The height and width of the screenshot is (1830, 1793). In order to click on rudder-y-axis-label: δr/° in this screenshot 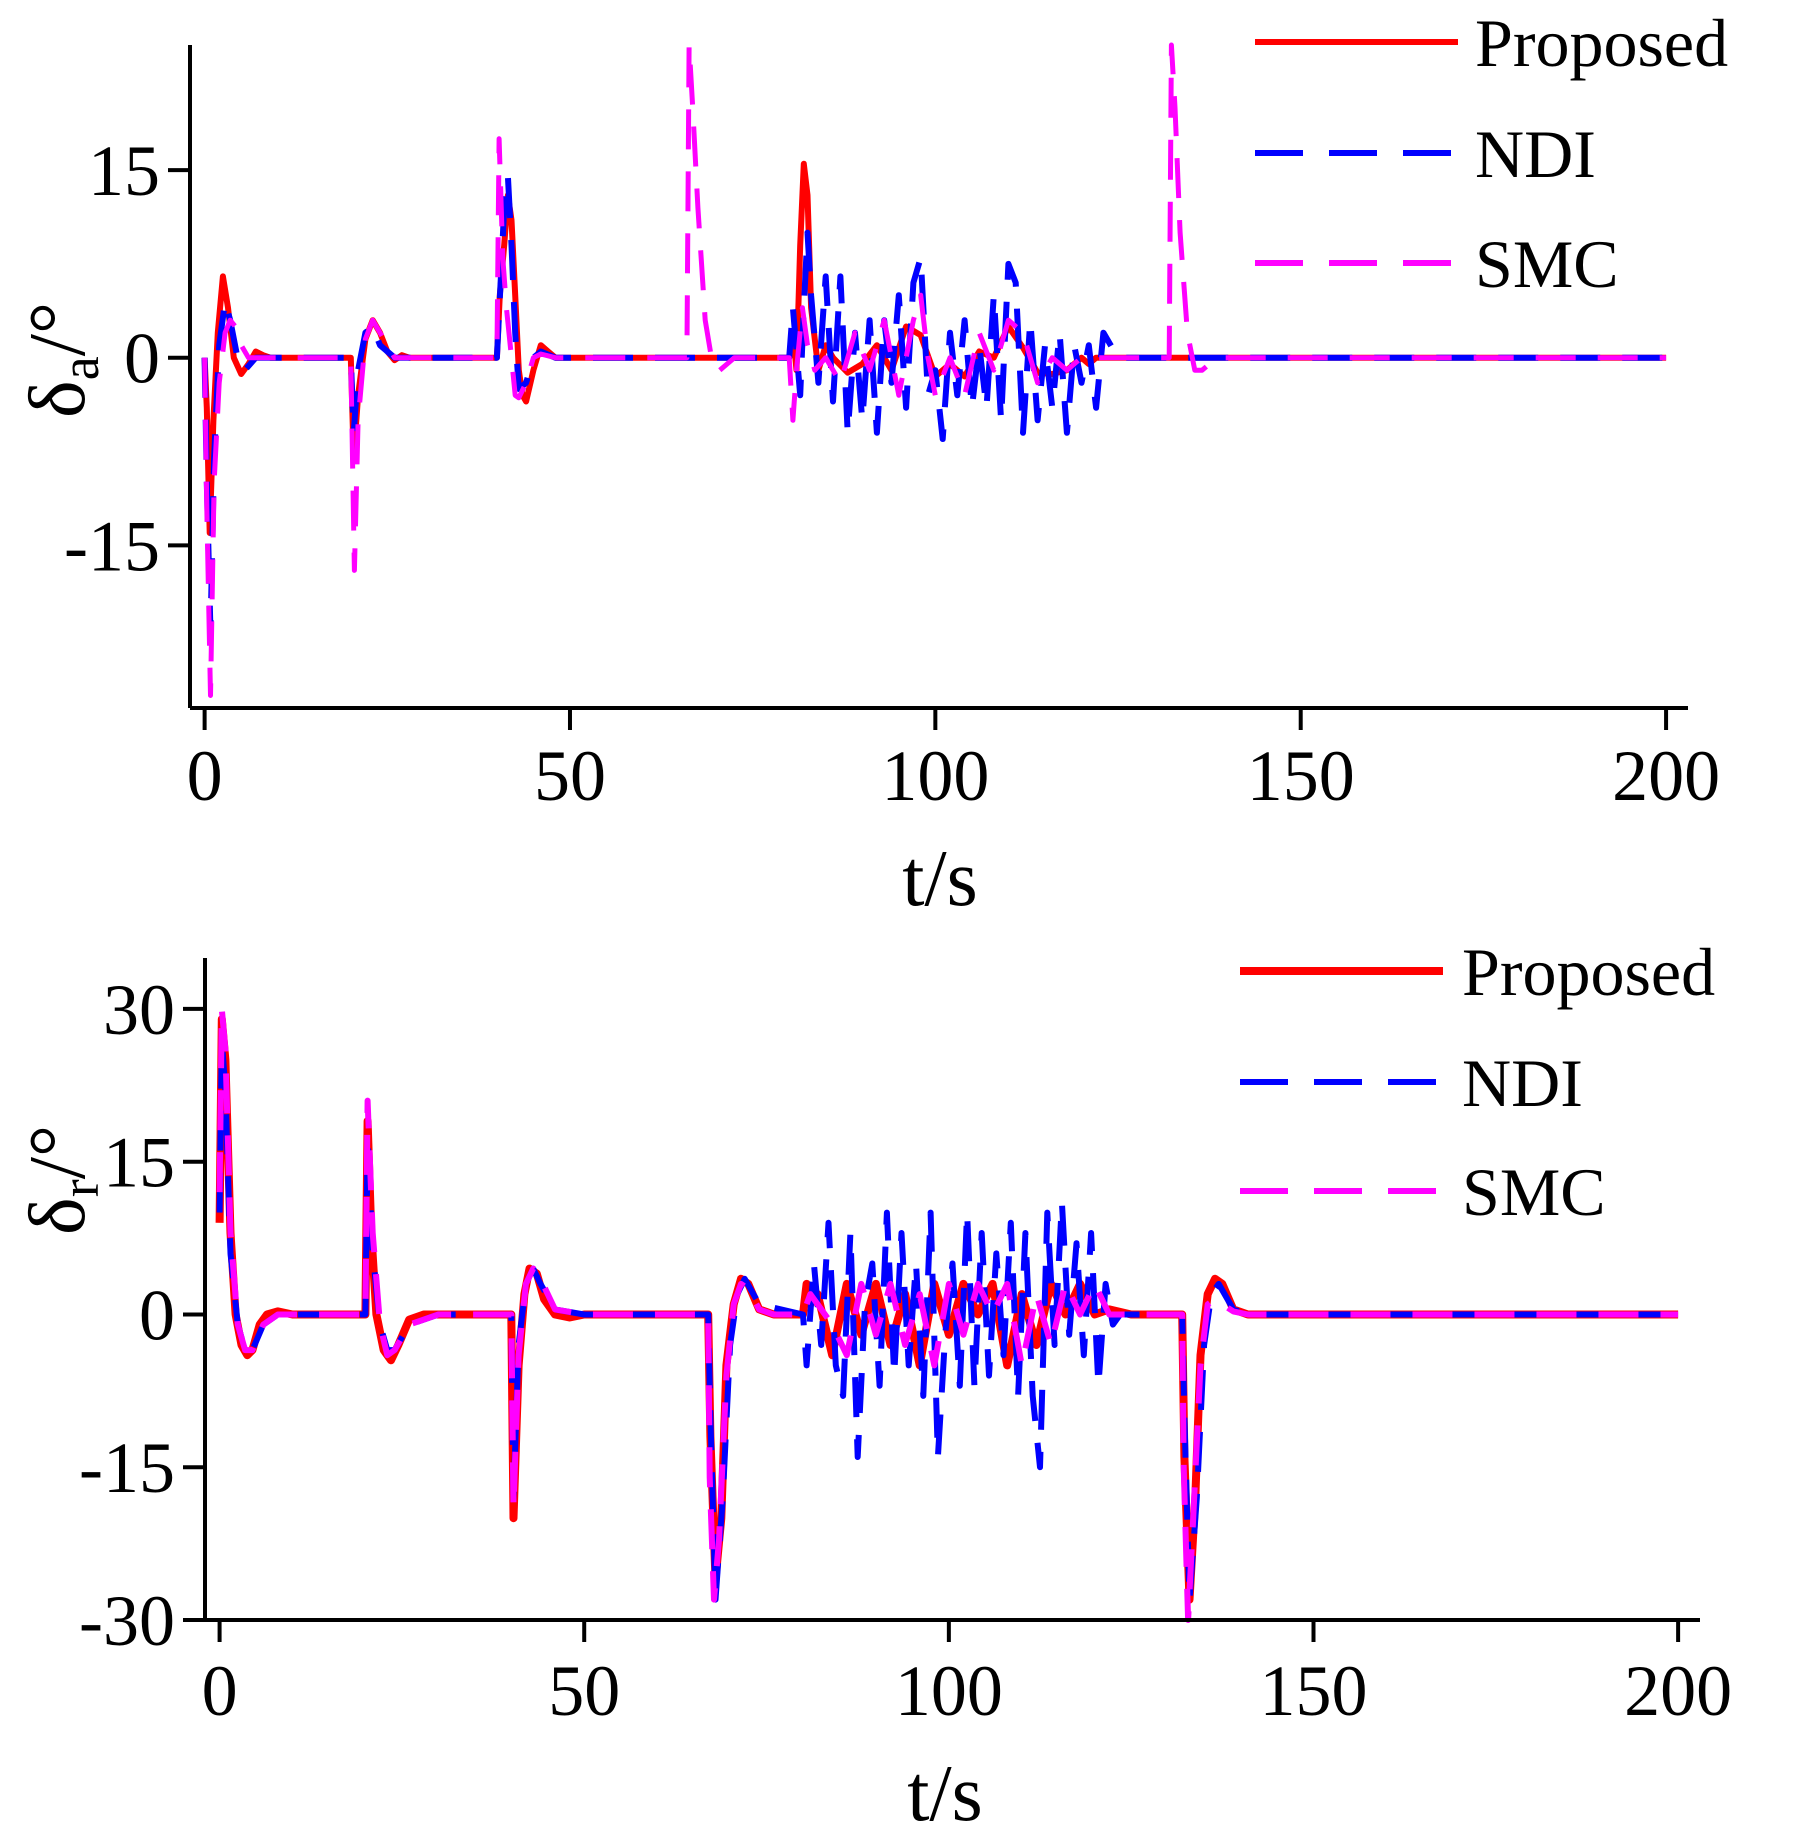, I will do `click(62, 1180)`.